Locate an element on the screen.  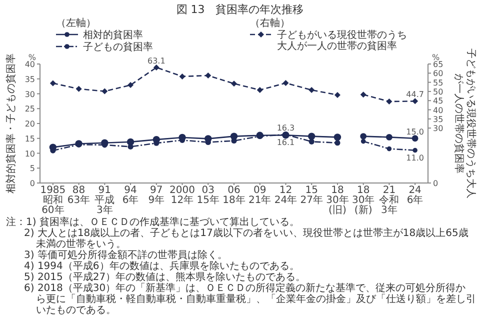
data-label: 15.0 is located at coordinates (415, 131).